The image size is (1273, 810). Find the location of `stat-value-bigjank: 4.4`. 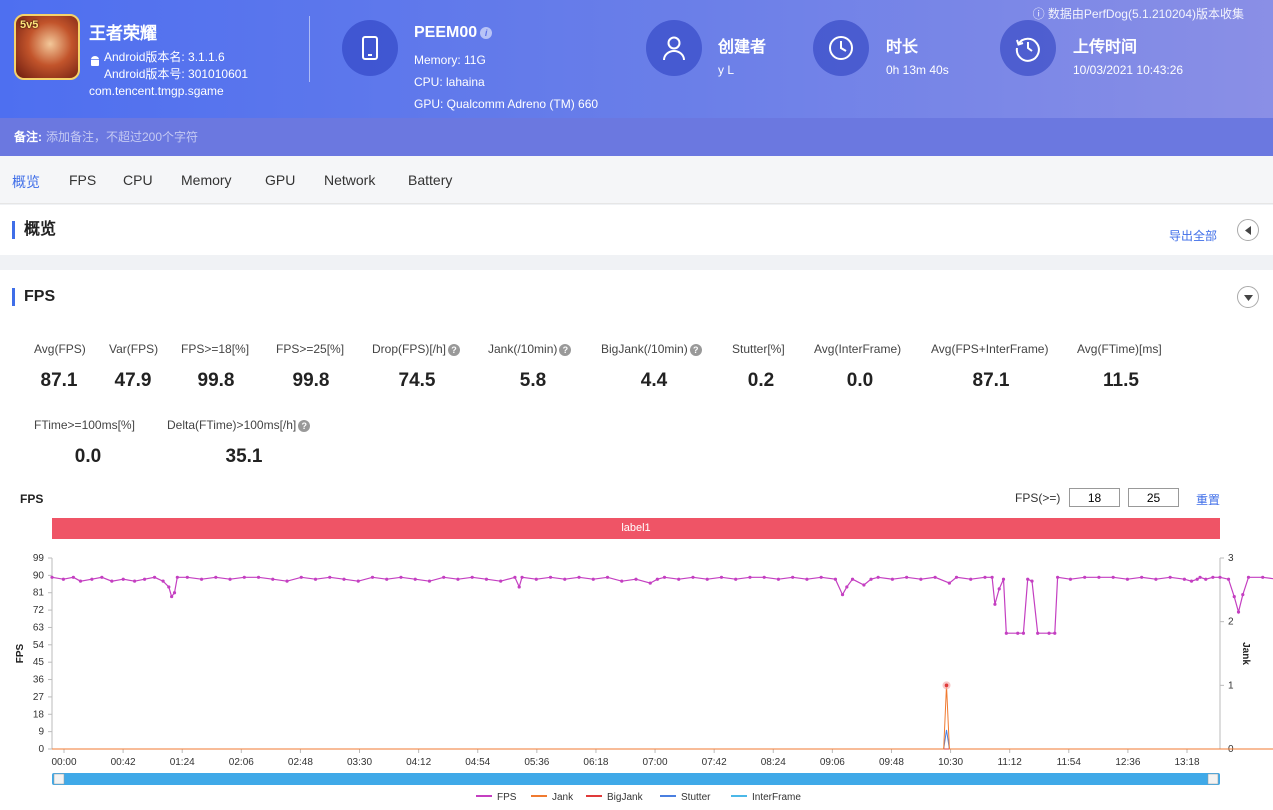

stat-value-bigjank: 4.4 is located at coordinates (654, 380).